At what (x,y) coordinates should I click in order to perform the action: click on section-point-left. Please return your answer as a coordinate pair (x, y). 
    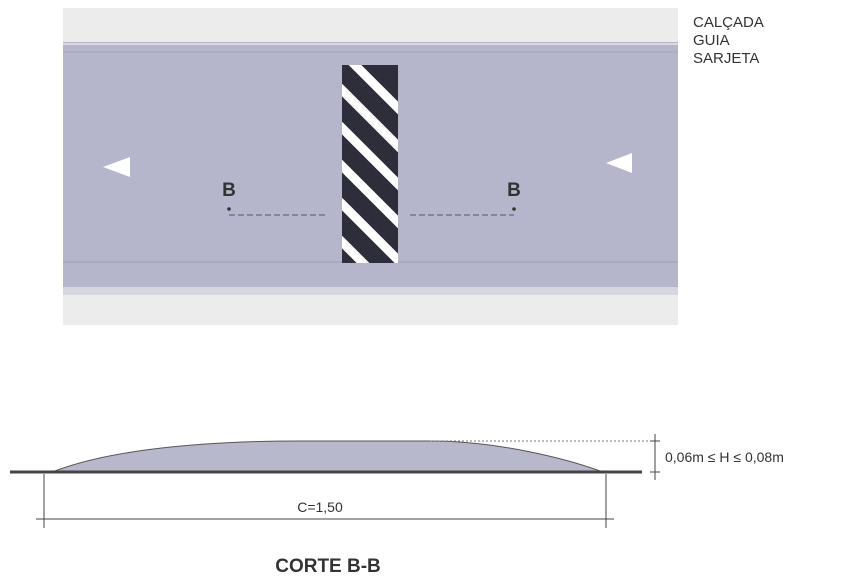
    Looking at the image, I should click on (229, 209).